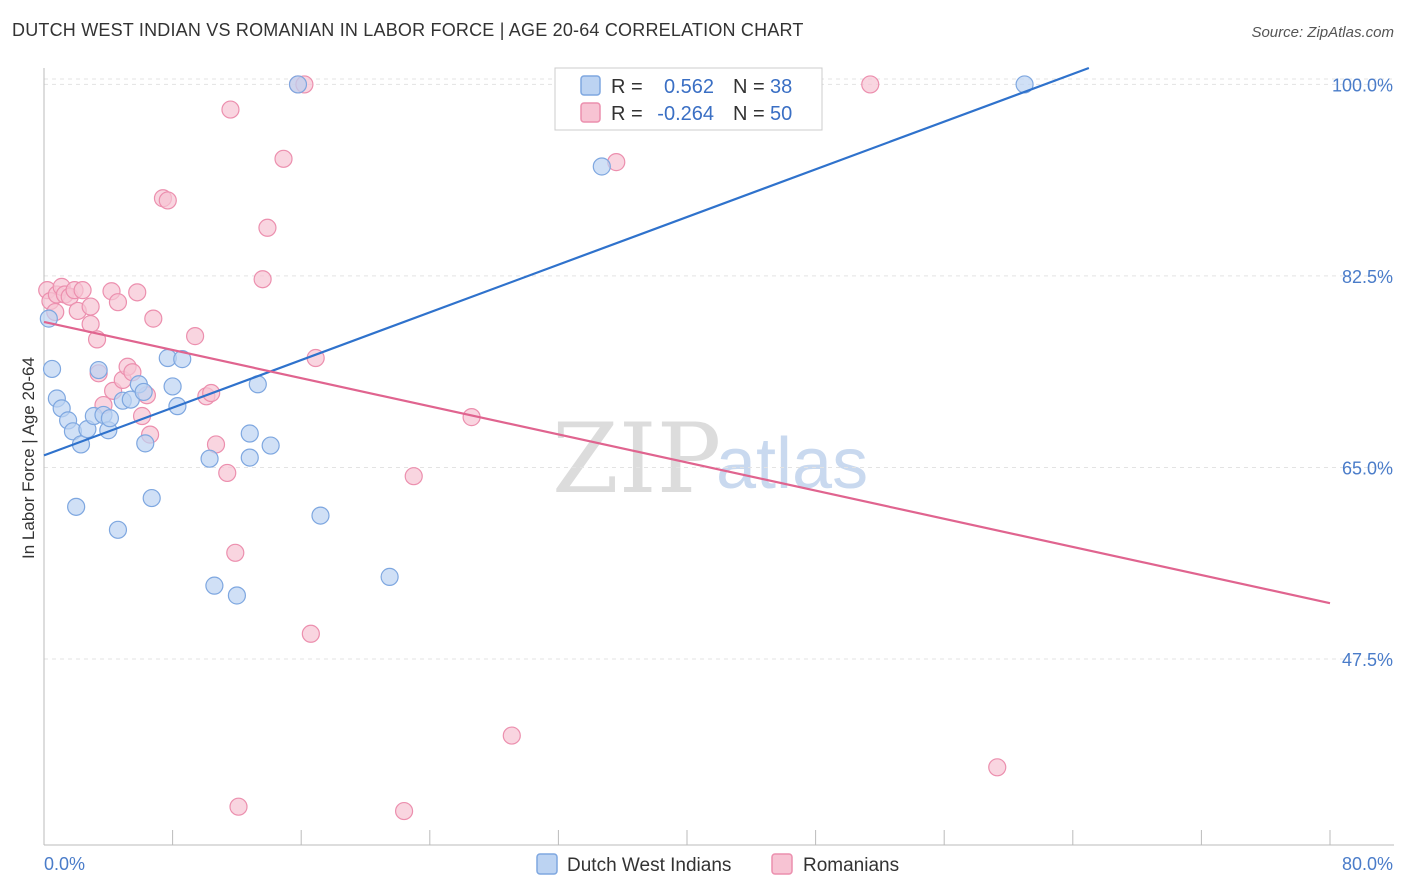 Image resolution: width=1406 pixels, height=892 pixels. I want to click on legend-swatch-pink, so click(590, 112).